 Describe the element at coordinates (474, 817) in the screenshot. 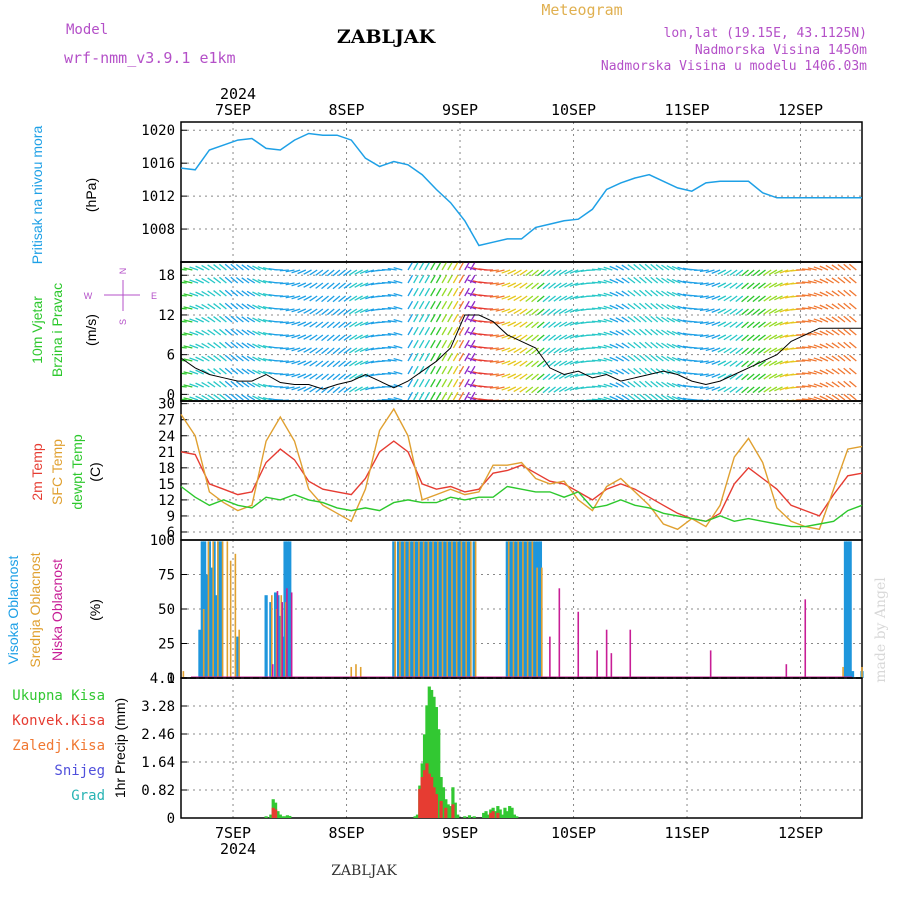

I see `total-rain-bar` at that location.